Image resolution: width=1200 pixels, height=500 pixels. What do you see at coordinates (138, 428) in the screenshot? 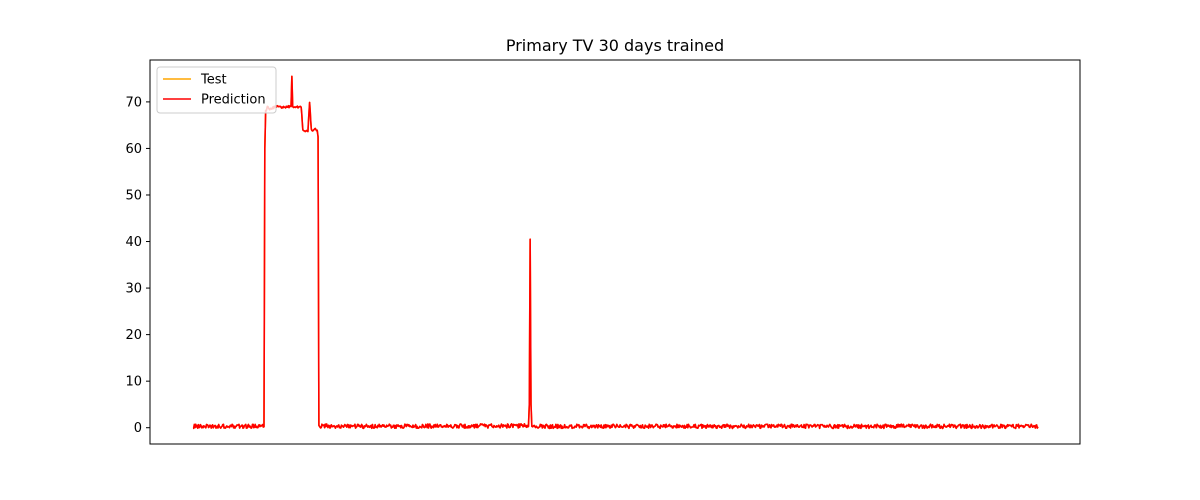
I see `y-tick-label-0: 0` at bounding box center [138, 428].